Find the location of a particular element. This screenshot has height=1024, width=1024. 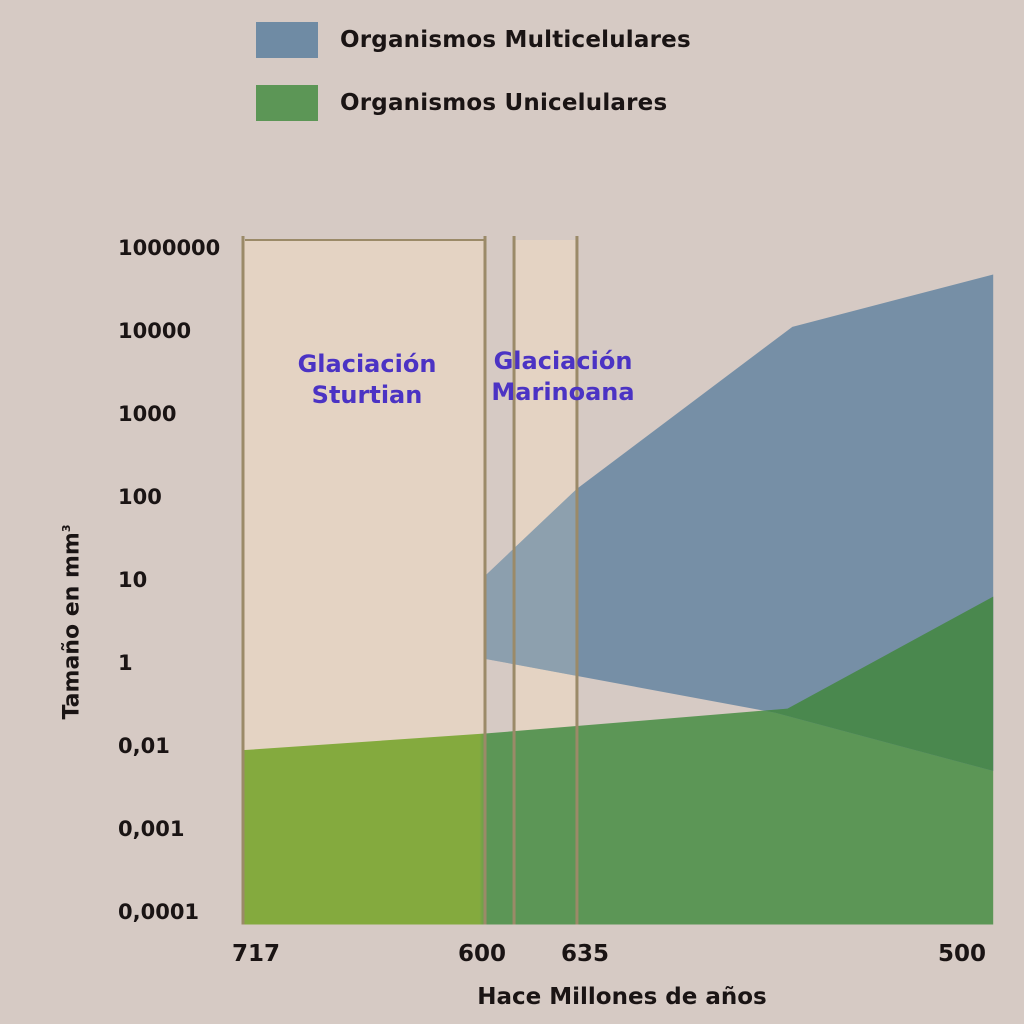

legend-item-unicellular: Organismos Unicelulares is located at coordinates (461, 103).